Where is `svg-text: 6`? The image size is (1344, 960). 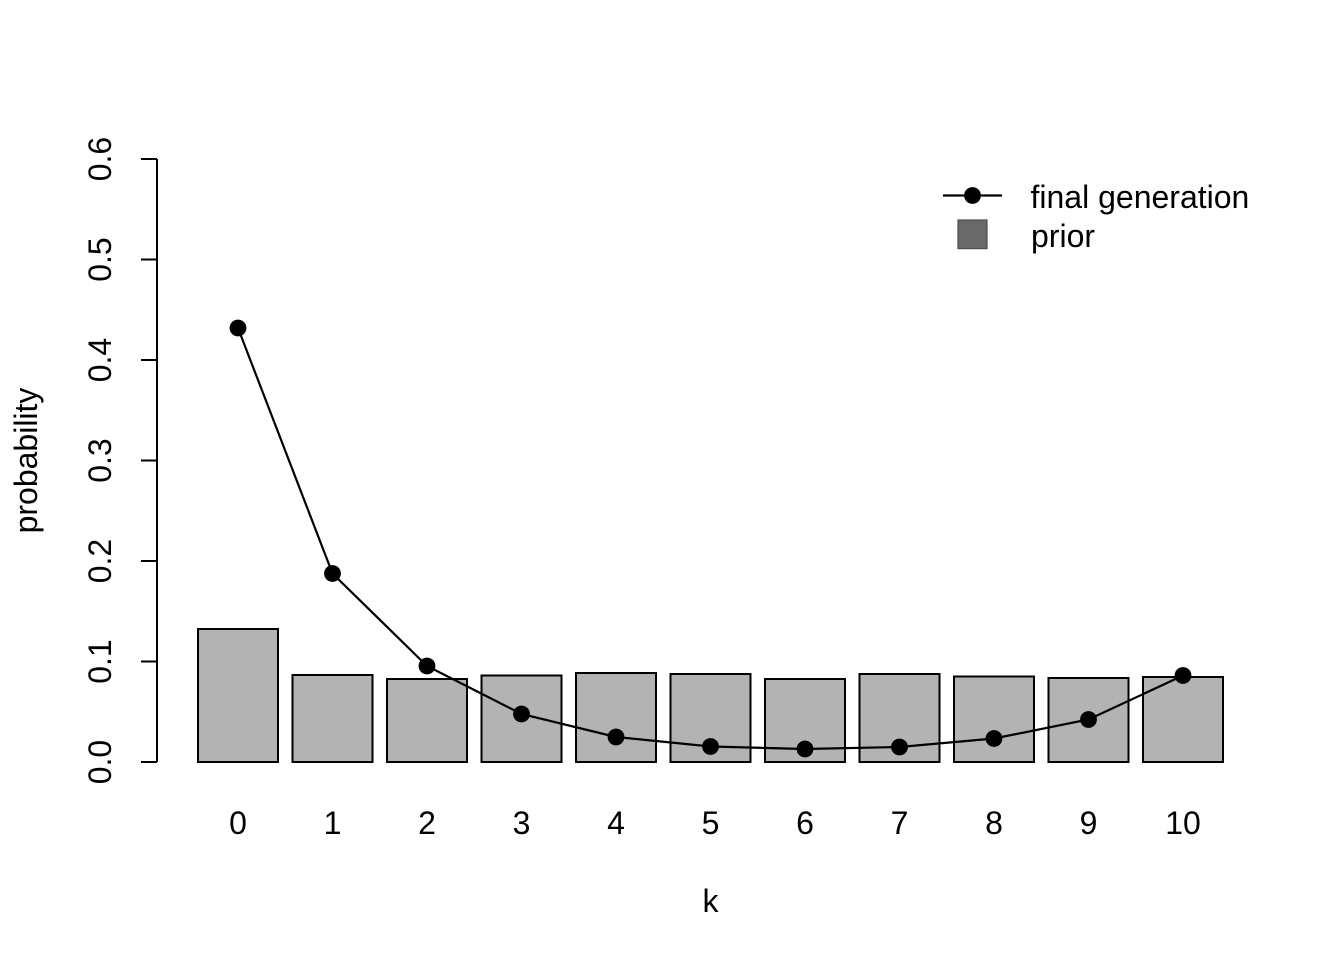
svg-text: 6 is located at coordinates (805, 823).